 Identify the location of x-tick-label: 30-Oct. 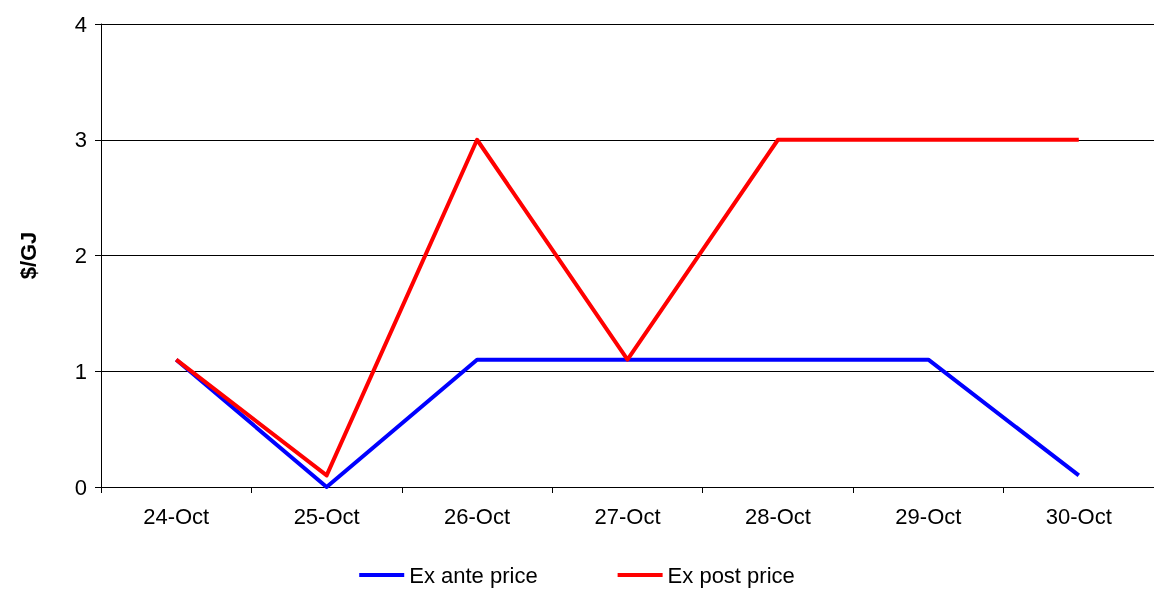
(1078, 516).